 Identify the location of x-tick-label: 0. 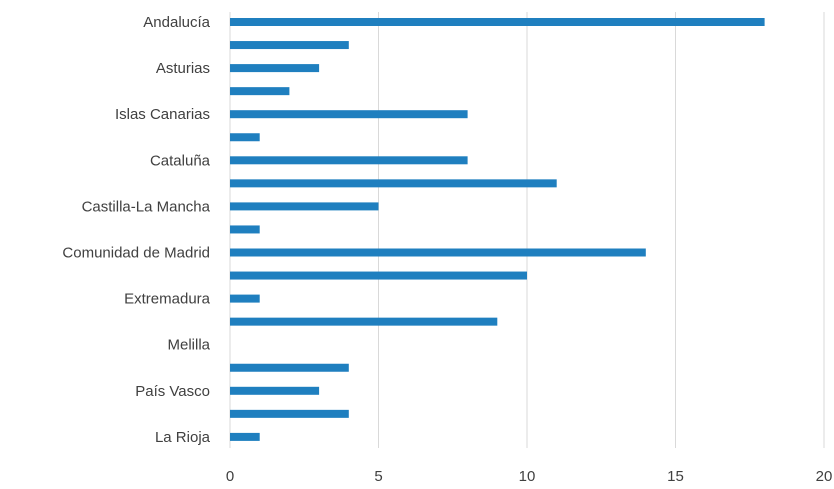
(230, 476).